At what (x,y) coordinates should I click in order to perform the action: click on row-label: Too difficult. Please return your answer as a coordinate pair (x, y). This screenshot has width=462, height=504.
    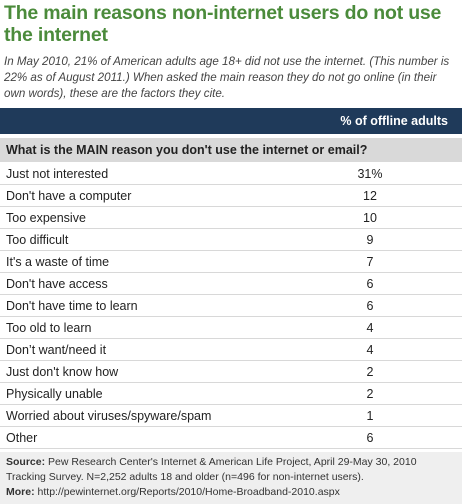
    Looking at the image, I should click on (37, 240).